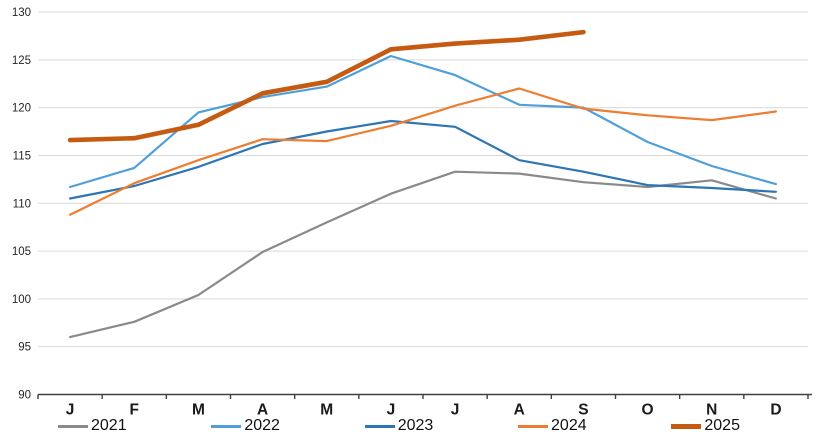 This screenshot has height=444, width=820. Describe the element at coordinates (648, 409) in the screenshot. I see `x-axis-month-label: O` at that location.